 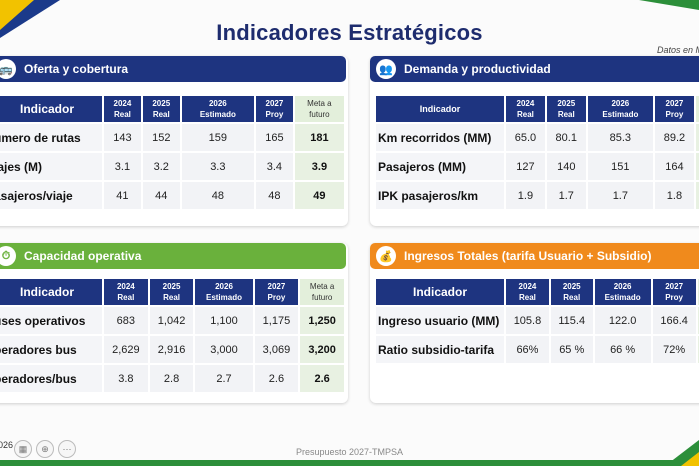 I want to click on cell-value: 66 %, so click(x=622, y=349).